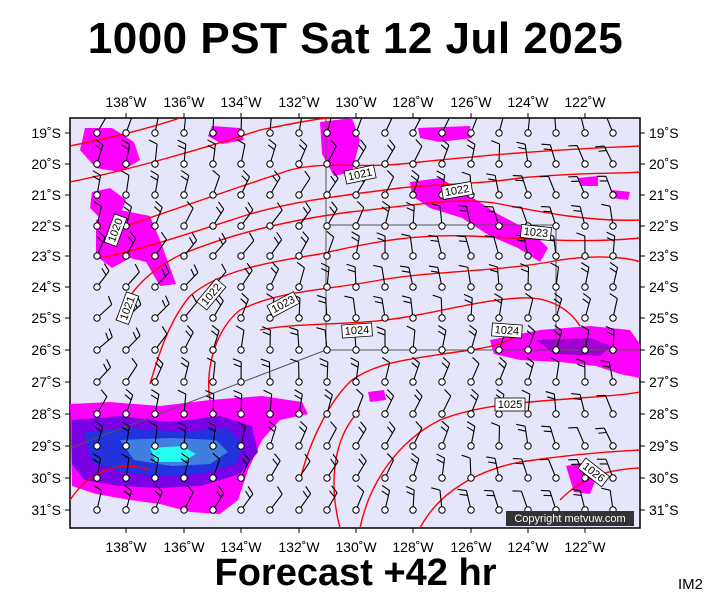  Describe the element at coordinates (46, 382) in the screenshot. I see `latitude-label: 27˚S` at that location.